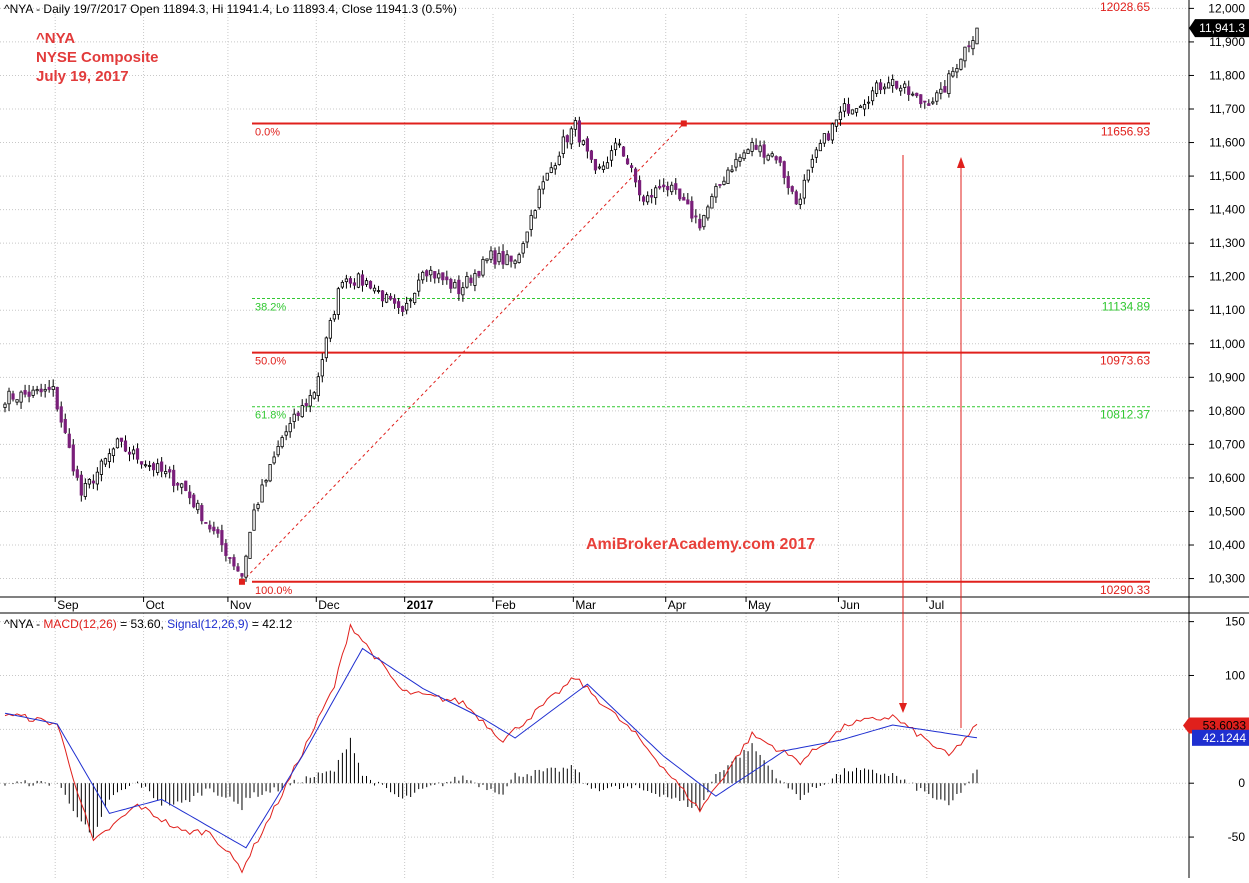 The image size is (1249, 883). I want to click on price-tick-label-1: 11,900, so click(1227, 42).